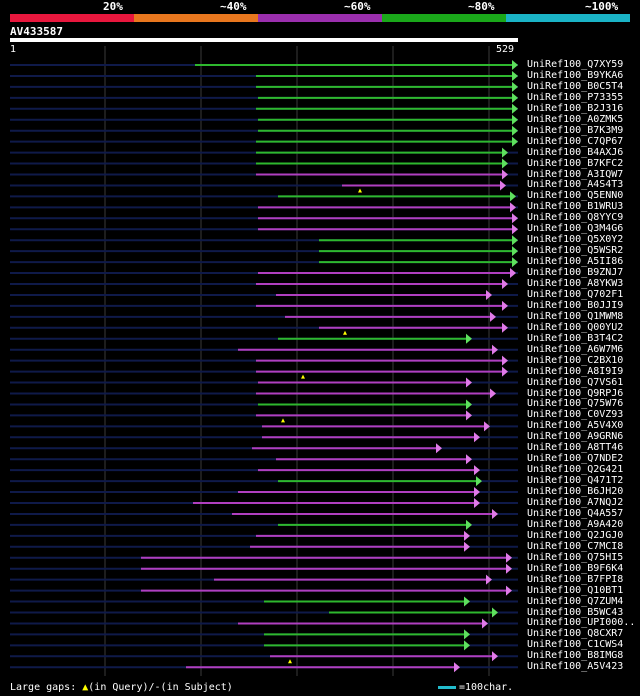  I want to click on hit-label: UniRef100_A9GRN6, so click(575, 437).